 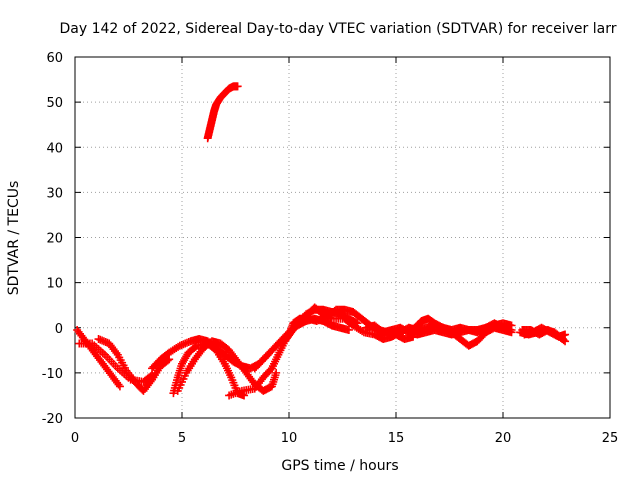 What do you see at coordinates (396, 438) in the screenshot?
I see `x-tick-label: 15` at bounding box center [396, 438].